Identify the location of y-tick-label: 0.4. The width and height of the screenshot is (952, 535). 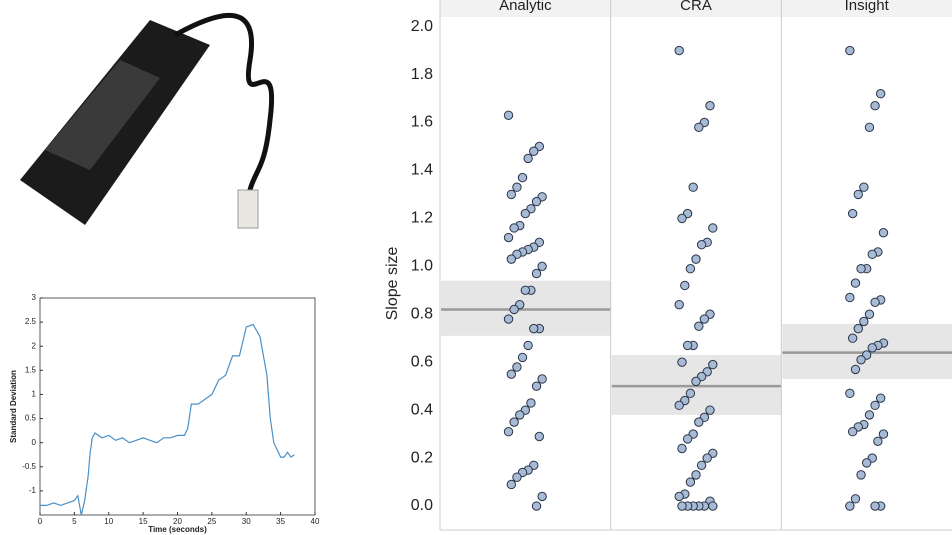
(422, 409).